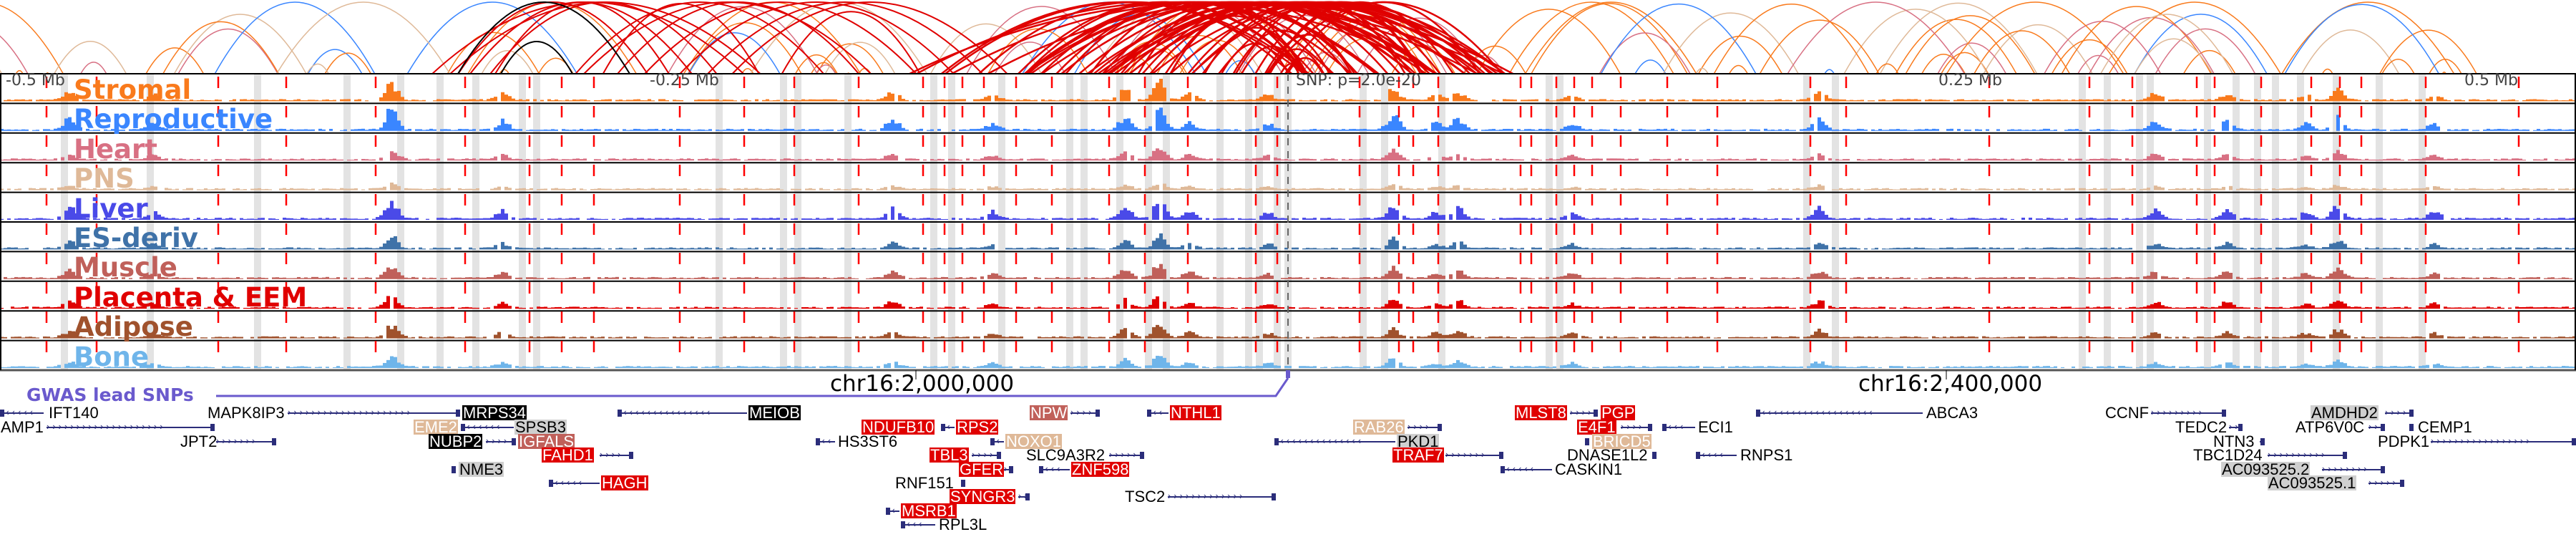  Describe the element at coordinates (2330, 427) in the screenshot. I see `gene-label: ATP6V0C` at that location.